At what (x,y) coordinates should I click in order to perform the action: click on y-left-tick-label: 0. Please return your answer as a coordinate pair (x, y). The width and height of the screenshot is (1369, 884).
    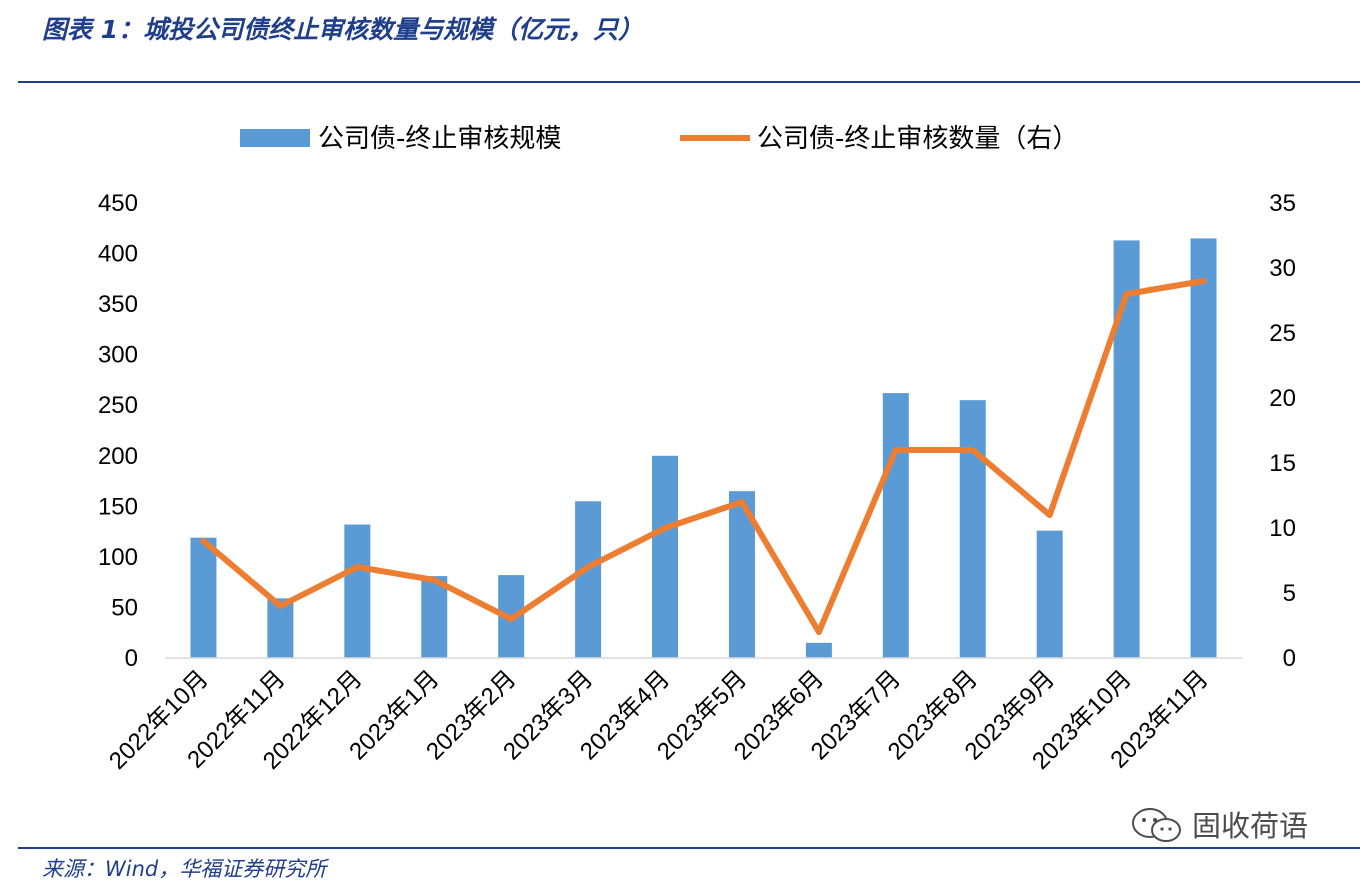
    Looking at the image, I should click on (131, 658).